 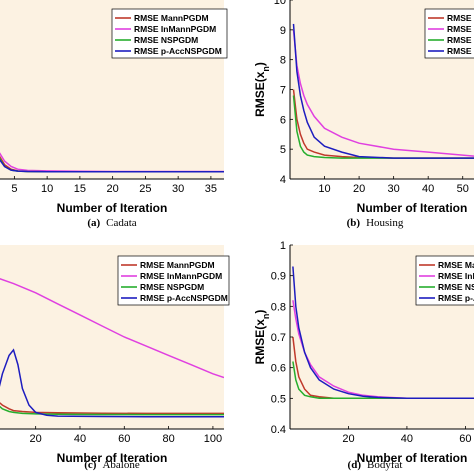 I want to click on caption-name: Housing, so click(x=385, y=223).